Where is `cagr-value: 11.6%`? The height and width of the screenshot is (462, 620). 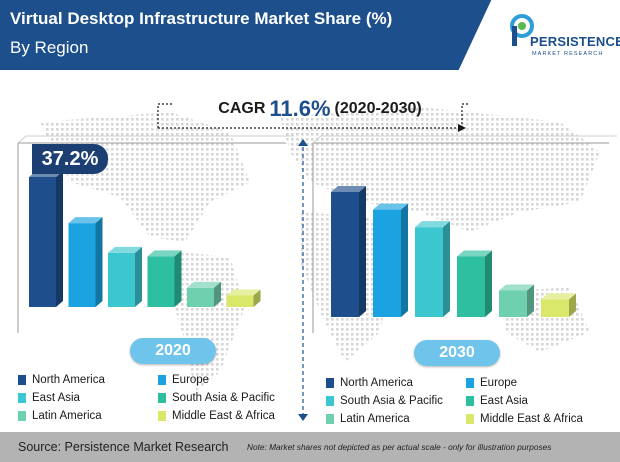
cagr-value: 11.6% is located at coordinates (300, 108).